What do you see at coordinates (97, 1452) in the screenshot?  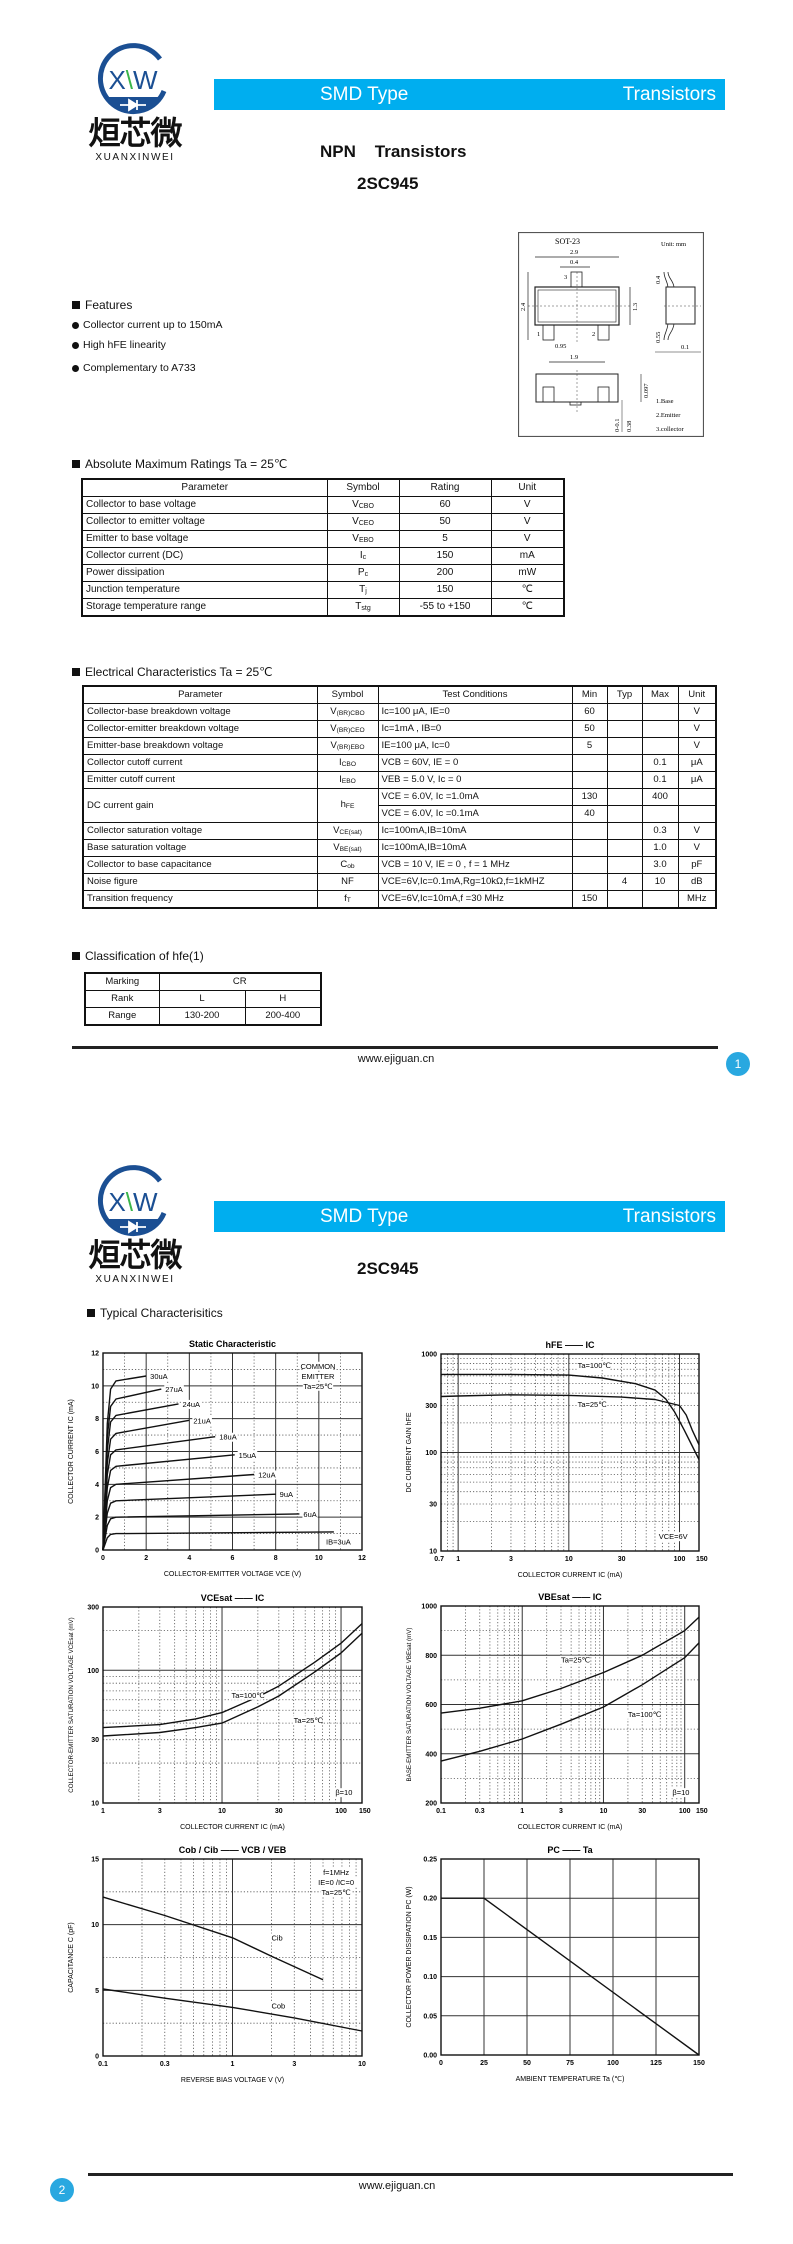 I see `y-tick-label: 6` at bounding box center [97, 1452].